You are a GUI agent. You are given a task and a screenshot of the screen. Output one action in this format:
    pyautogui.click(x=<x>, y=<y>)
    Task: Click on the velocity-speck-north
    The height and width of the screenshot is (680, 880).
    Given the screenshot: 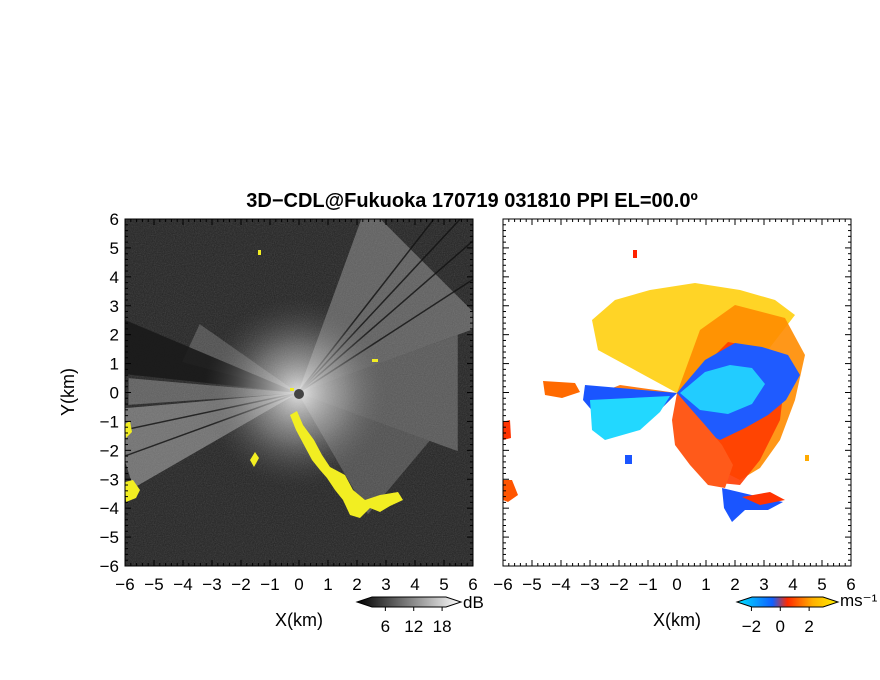 What is the action you would take?
    pyautogui.click(x=635, y=254)
    